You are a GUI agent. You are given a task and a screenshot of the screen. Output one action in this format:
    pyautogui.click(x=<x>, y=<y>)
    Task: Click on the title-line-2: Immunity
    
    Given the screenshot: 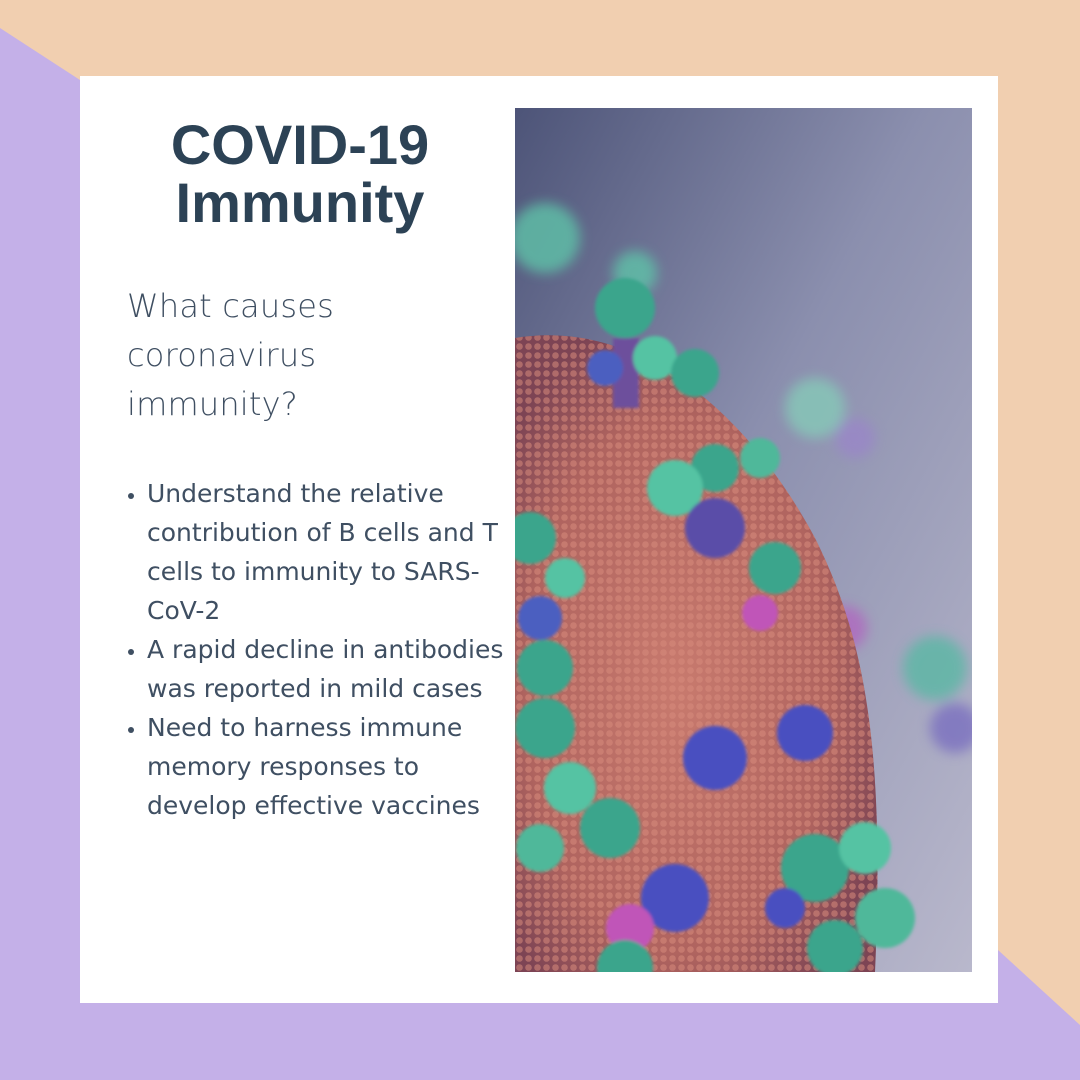 What is the action you would take?
    pyautogui.click(x=300, y=202)
    